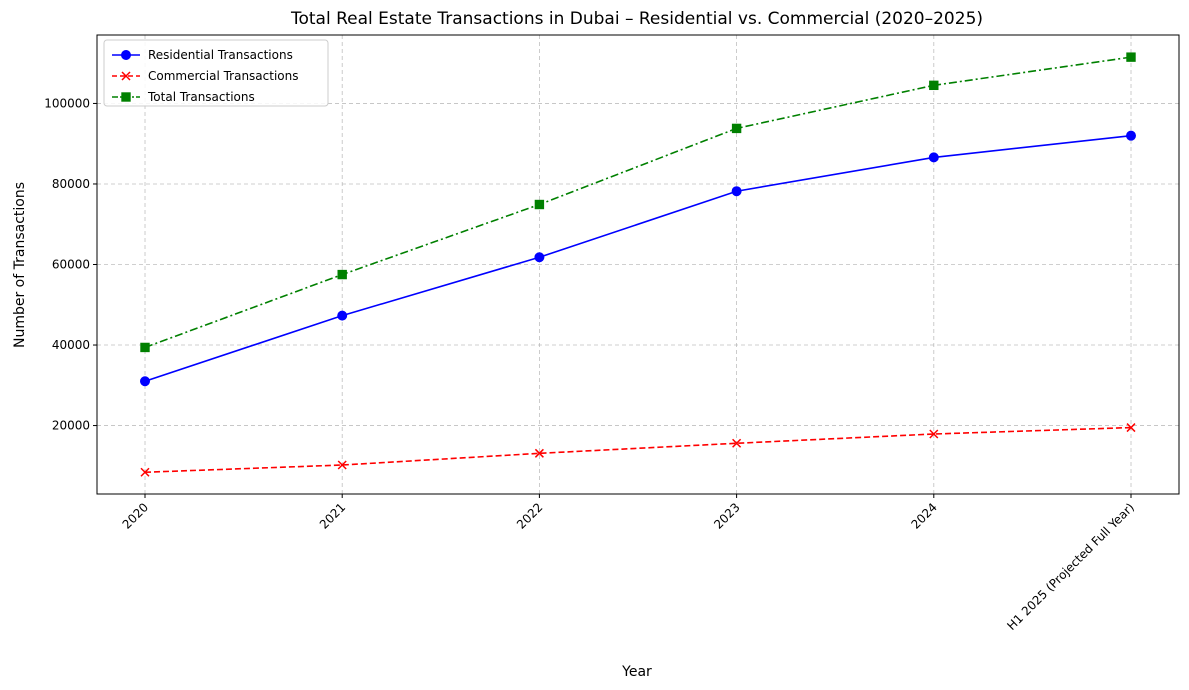 The image size is (1189, 690). I want to click on legend-label: Commercial Transactions, so click(223, 76).